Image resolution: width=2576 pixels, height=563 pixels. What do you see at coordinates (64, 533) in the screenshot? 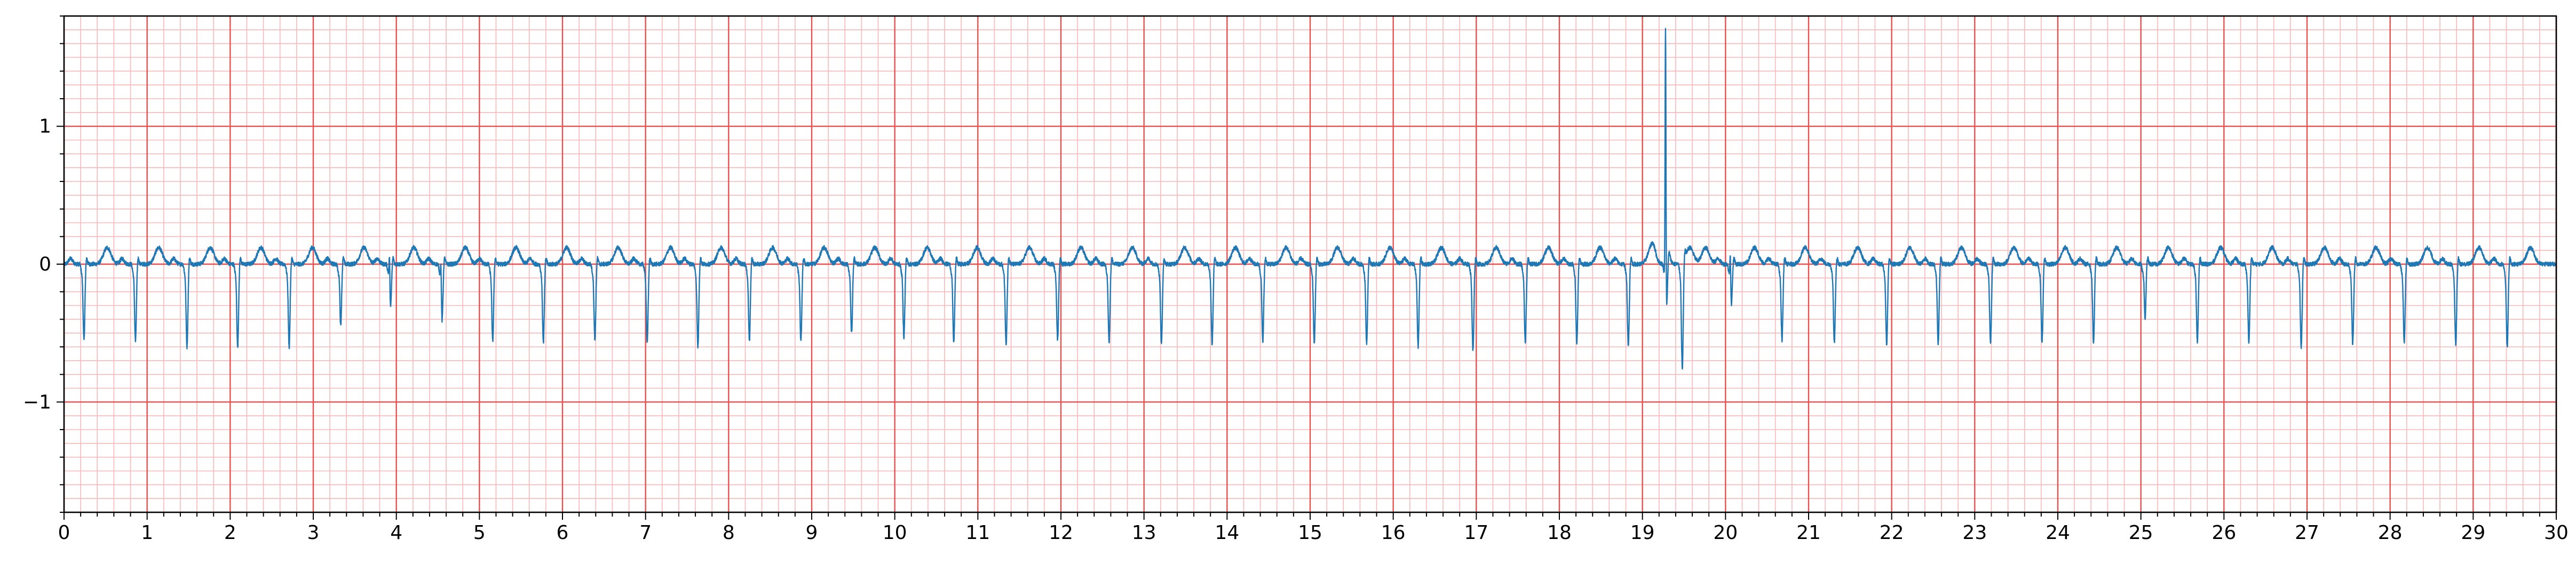
I see `x-tick-label: 0` at bounding box center [64, 533].